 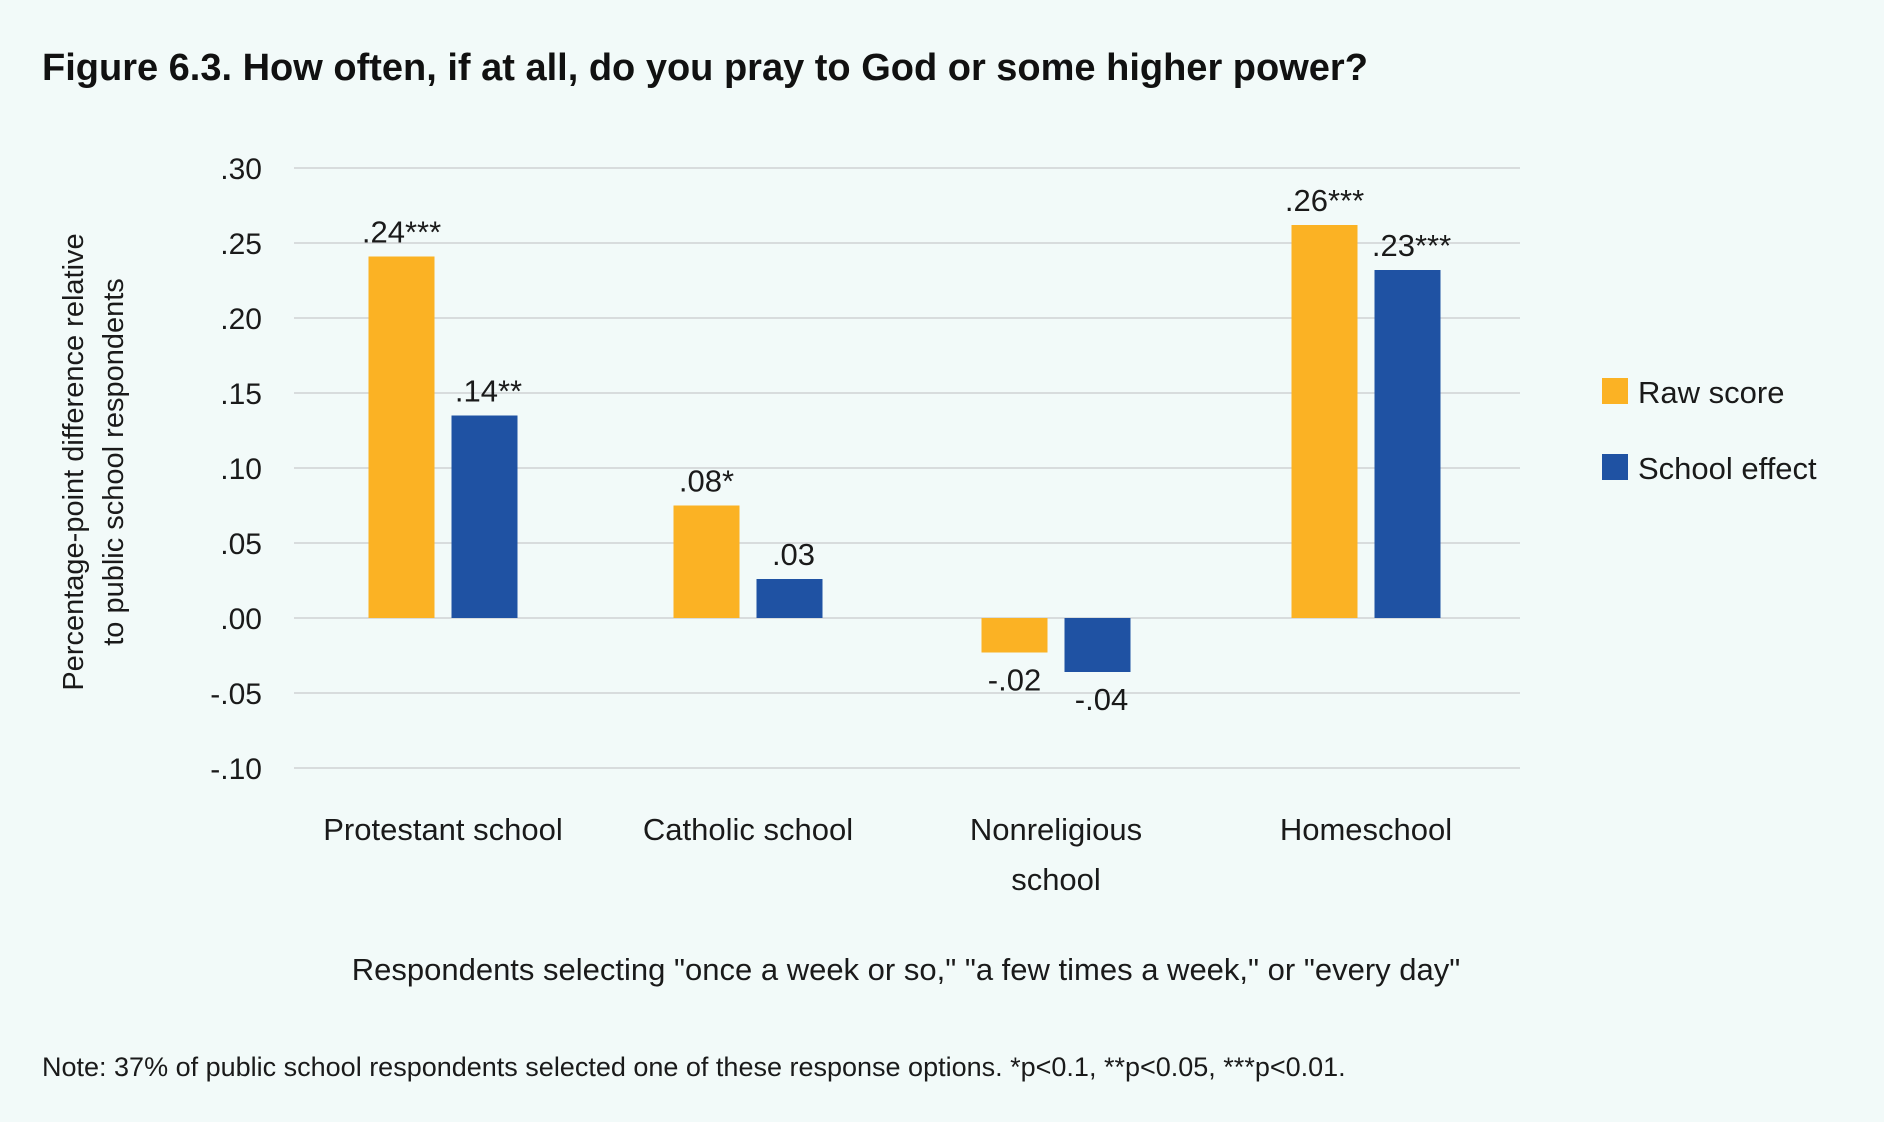 I want to click on data-label: -.04, so click(x=1101, y=699).